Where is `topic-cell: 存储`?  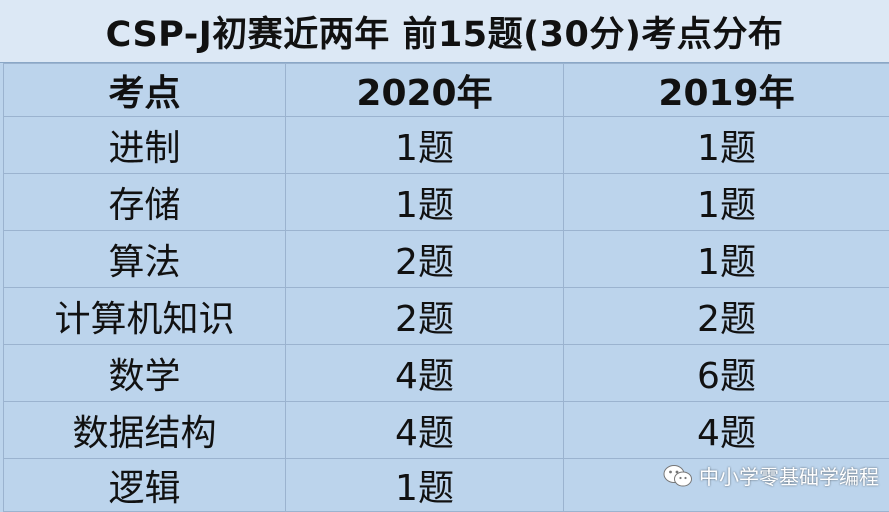
topic-cell: 存储 is located at coordinates (145, 202).